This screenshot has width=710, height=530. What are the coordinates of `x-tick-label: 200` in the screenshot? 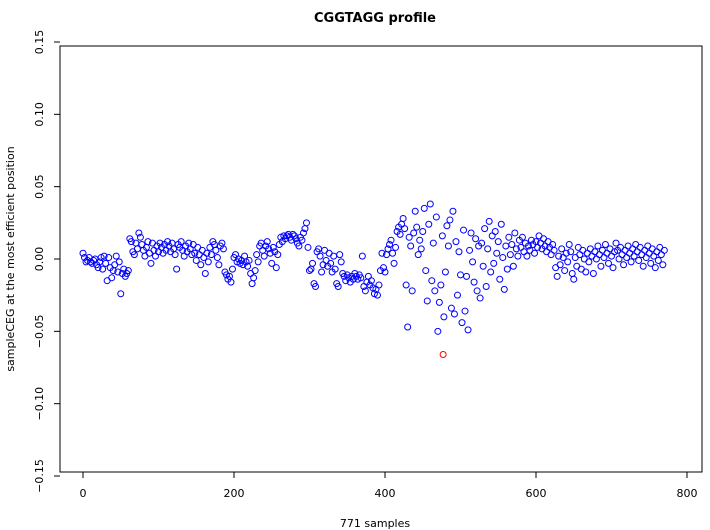 It's located at (234, 493).